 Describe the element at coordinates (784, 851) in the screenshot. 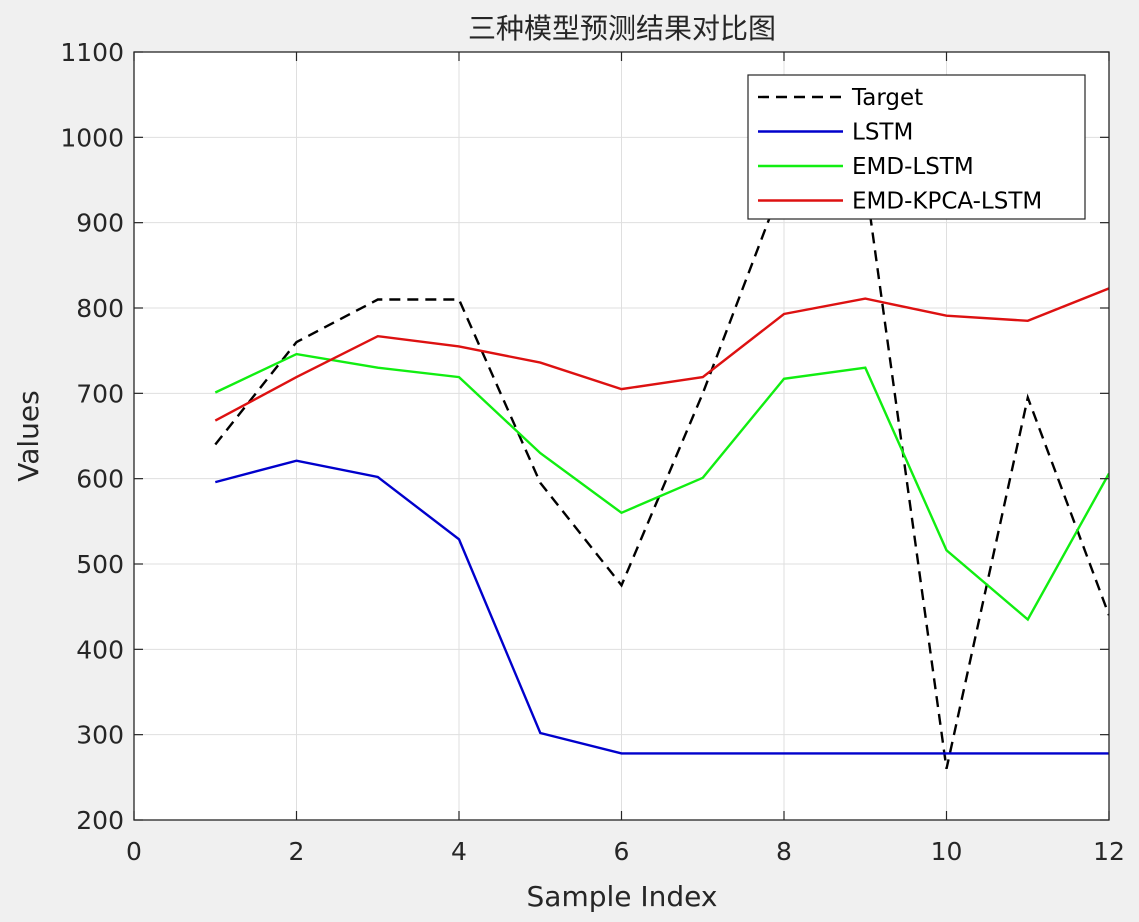

I see `x-tick-label: 8` at that location.